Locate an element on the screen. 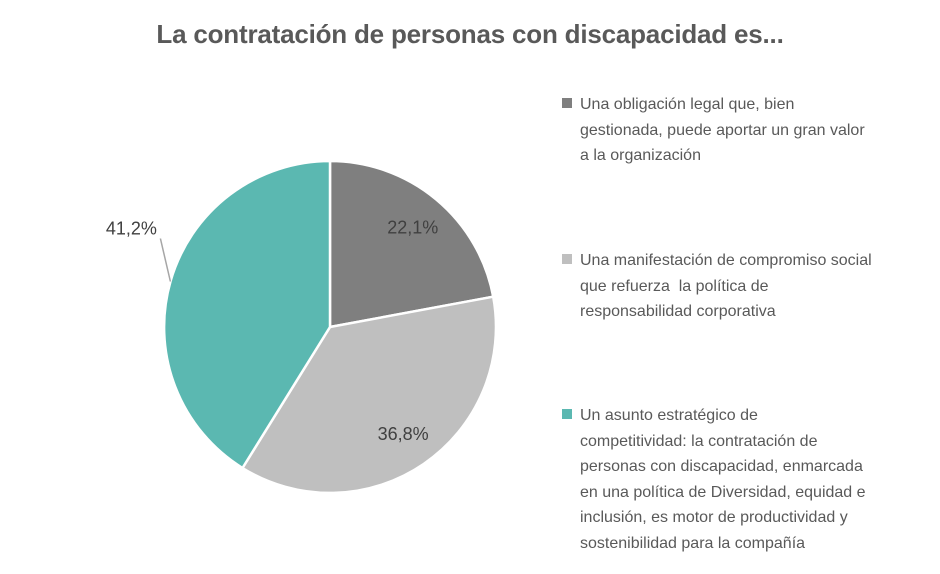 The height and width of the screenshot is (574, 940). pie-label-compromiso-social: 36,8% is located at coordinates (403, 434).